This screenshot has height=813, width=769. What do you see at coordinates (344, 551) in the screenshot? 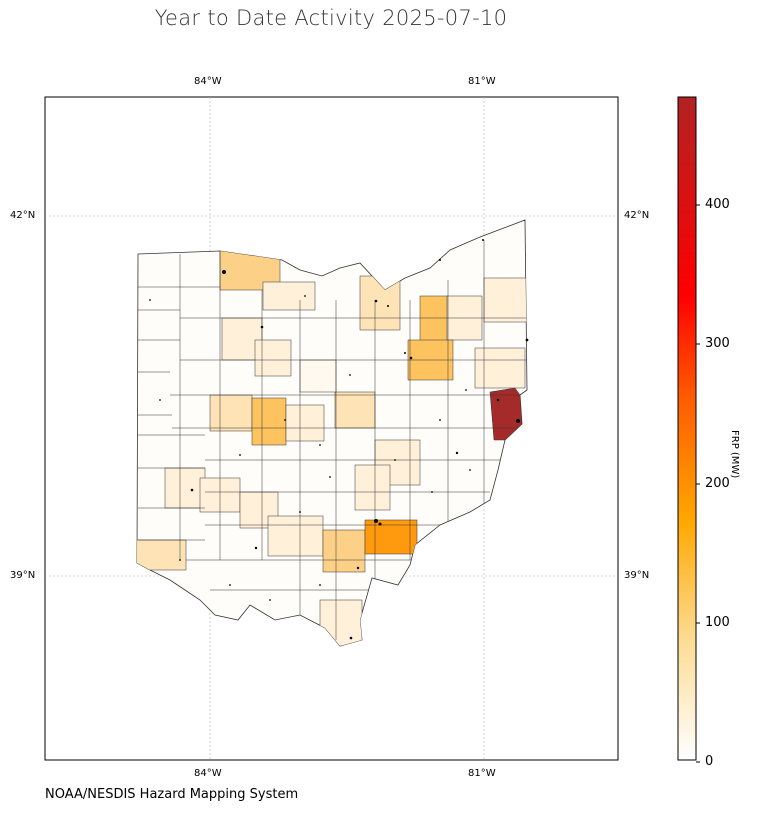
I see `county-jackson` at bounding box center [344, 551].